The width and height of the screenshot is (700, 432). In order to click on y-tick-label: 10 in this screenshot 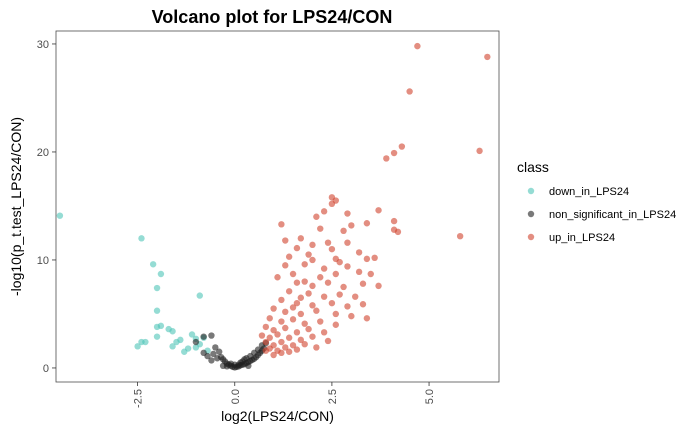, I will do `click(43, 261)`.